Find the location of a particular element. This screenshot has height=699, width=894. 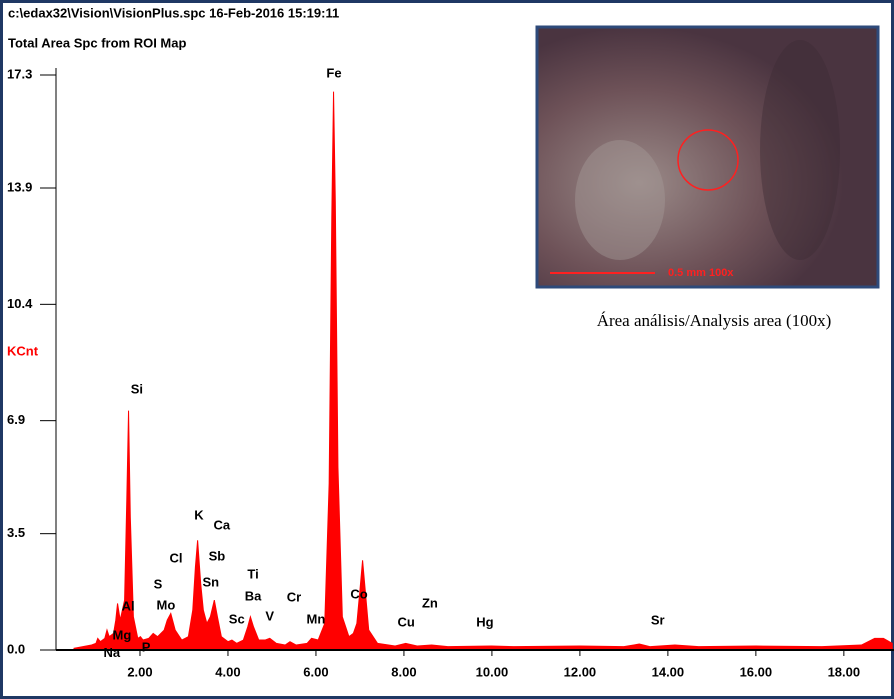

peak-label: Sc is located at coordinates (237, 619).